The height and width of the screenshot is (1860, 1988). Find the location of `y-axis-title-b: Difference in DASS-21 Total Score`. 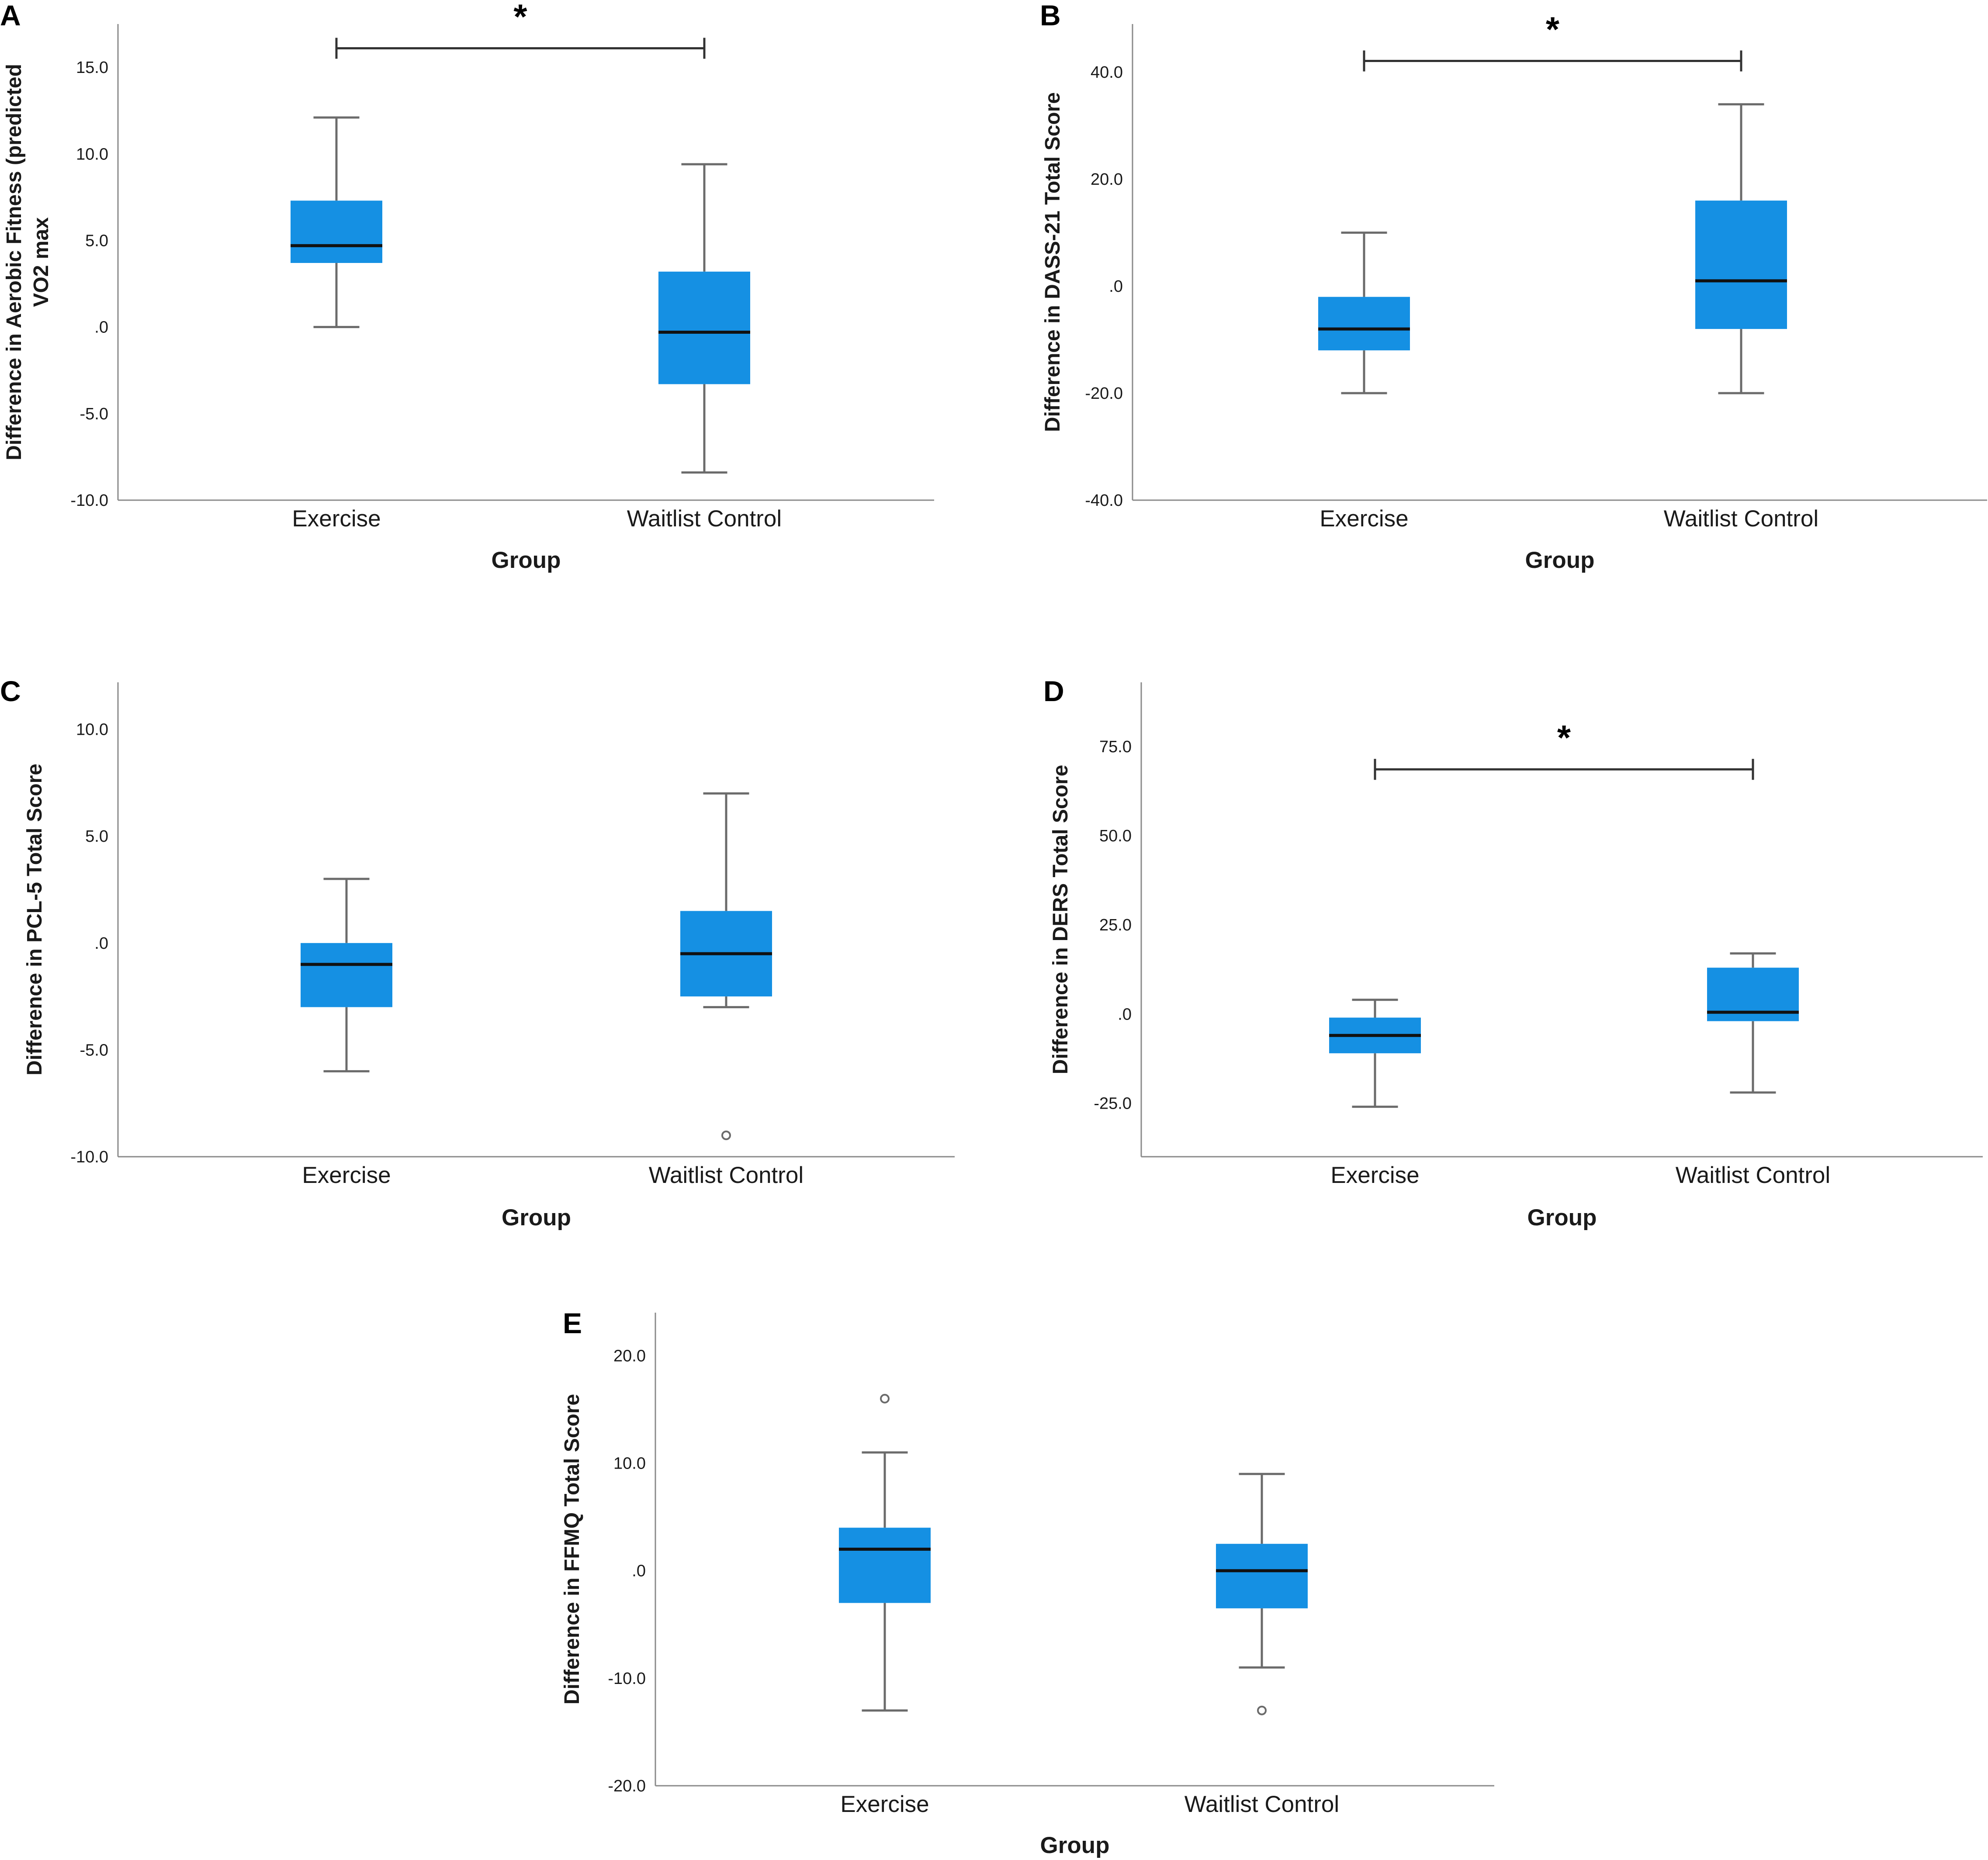

y-axis-title-b: Difference in DASS-21 Total Score is located at coordinates (1052, 262).